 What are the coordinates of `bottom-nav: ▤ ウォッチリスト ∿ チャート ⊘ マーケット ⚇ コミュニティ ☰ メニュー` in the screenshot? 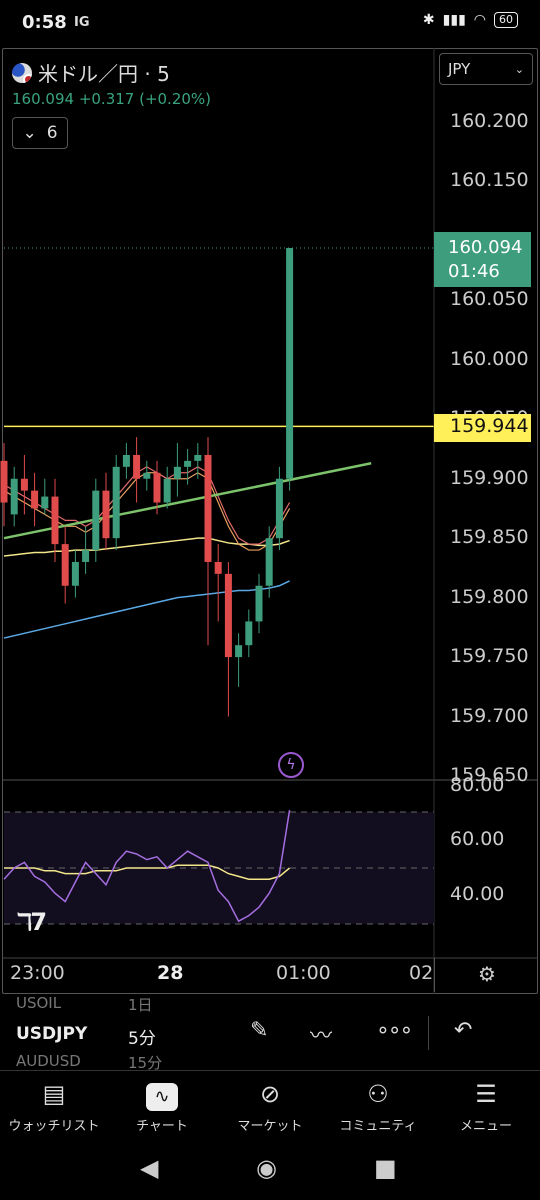 It's located at (270, 1105).